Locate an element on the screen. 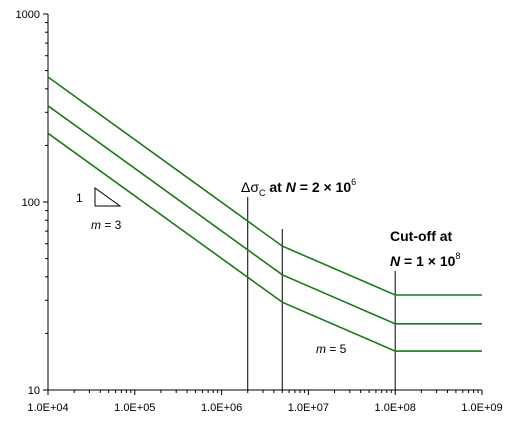  cutoff-exp: 8 is located at coordinates (457, 256).